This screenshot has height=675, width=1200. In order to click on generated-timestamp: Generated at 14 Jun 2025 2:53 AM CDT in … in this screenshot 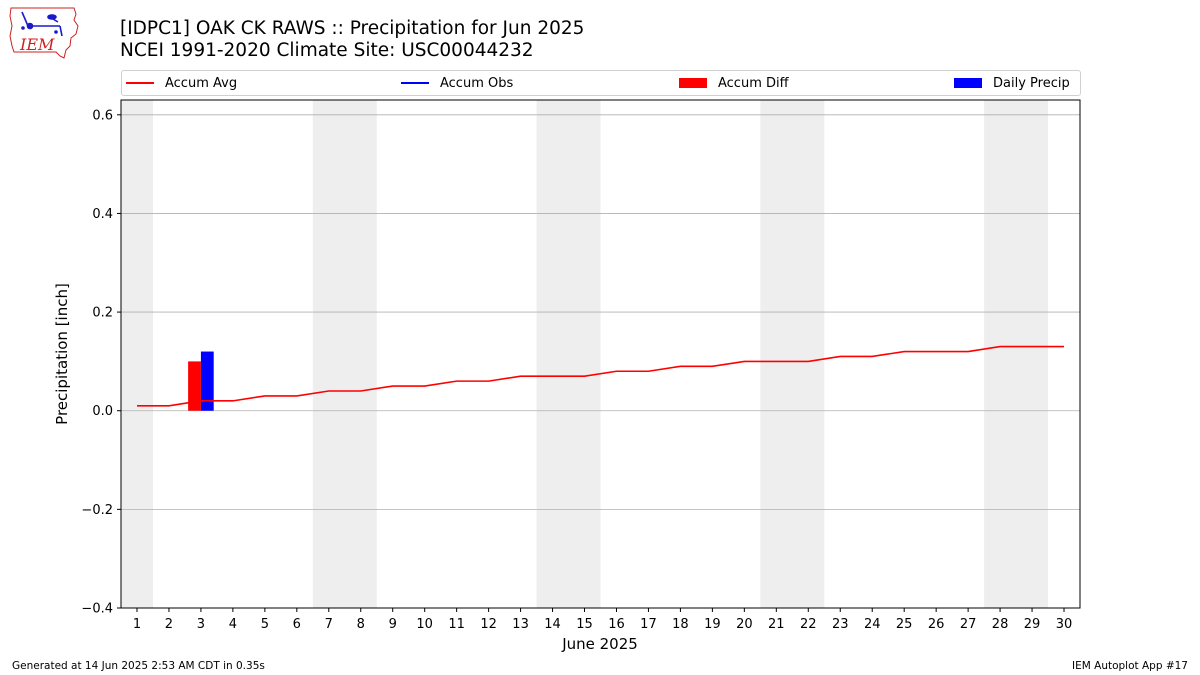, I will do `click(138, 666)`.